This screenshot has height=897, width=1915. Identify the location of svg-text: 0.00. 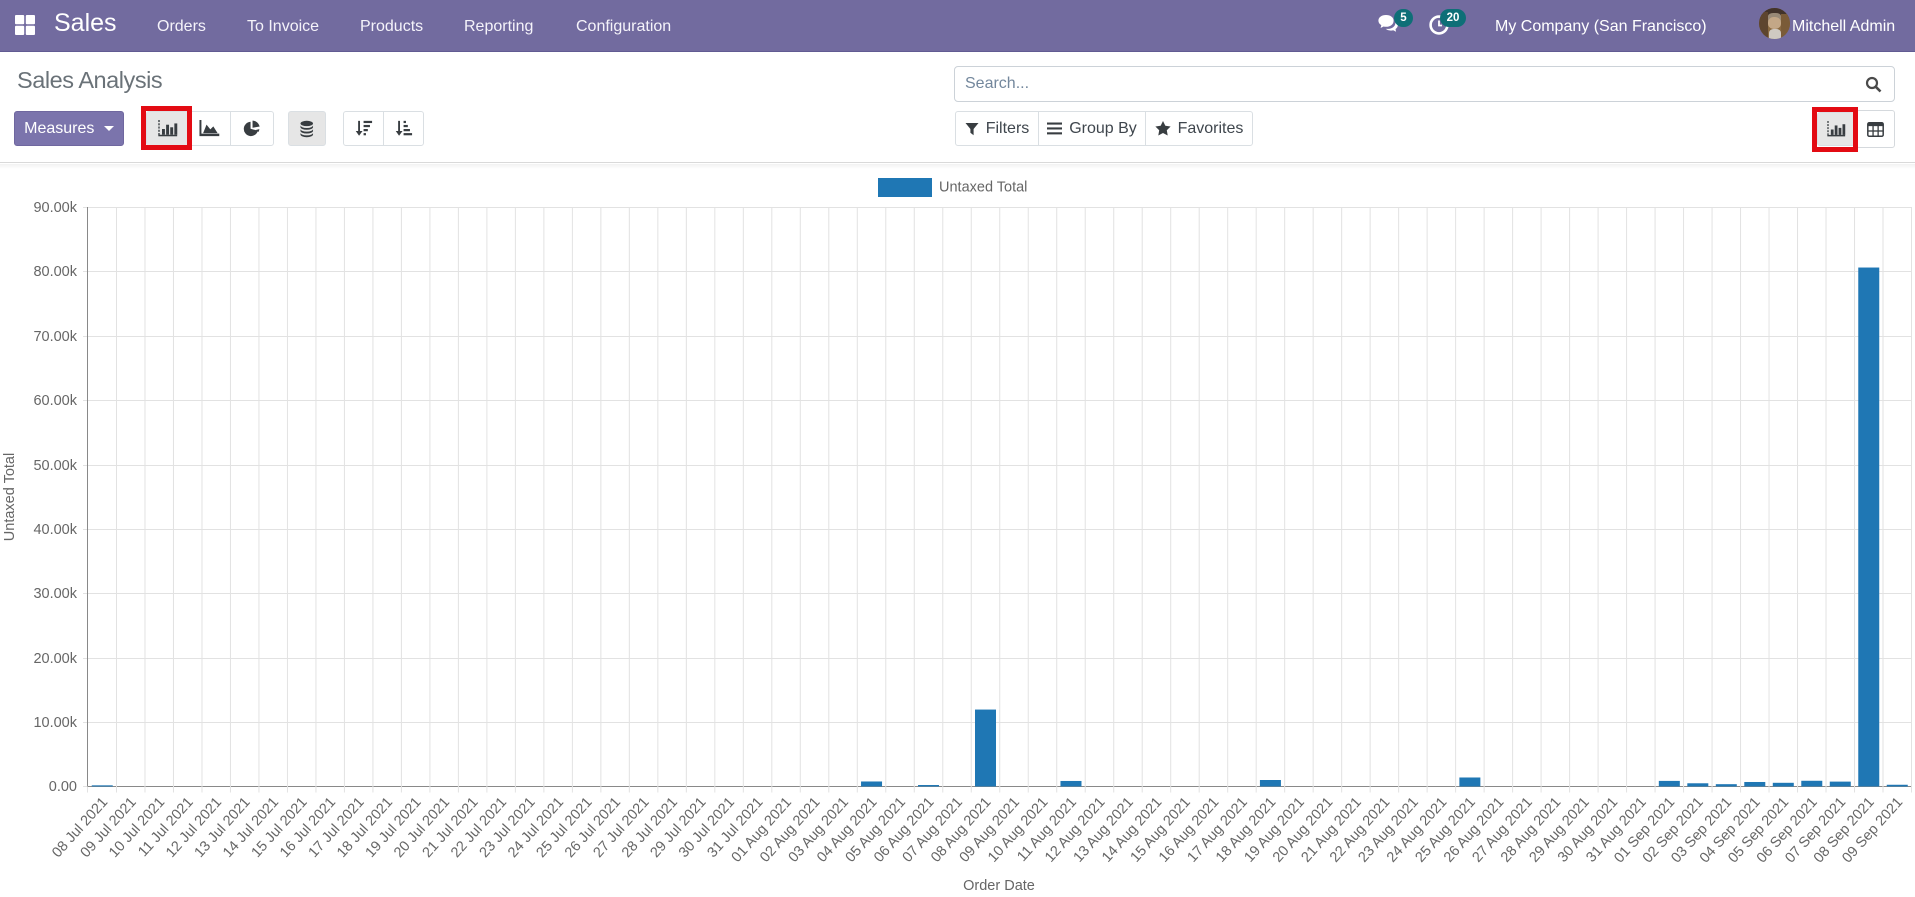
(63, 787).